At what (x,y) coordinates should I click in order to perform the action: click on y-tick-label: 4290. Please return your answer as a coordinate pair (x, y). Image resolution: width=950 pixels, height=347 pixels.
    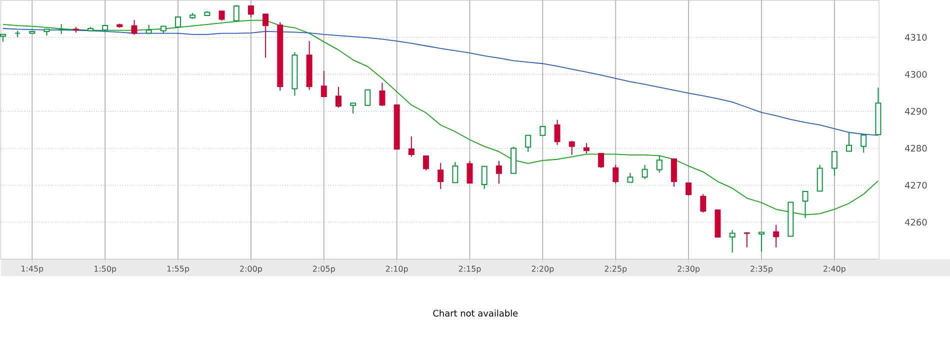
    Looking at the image, I should click on (916, 111).